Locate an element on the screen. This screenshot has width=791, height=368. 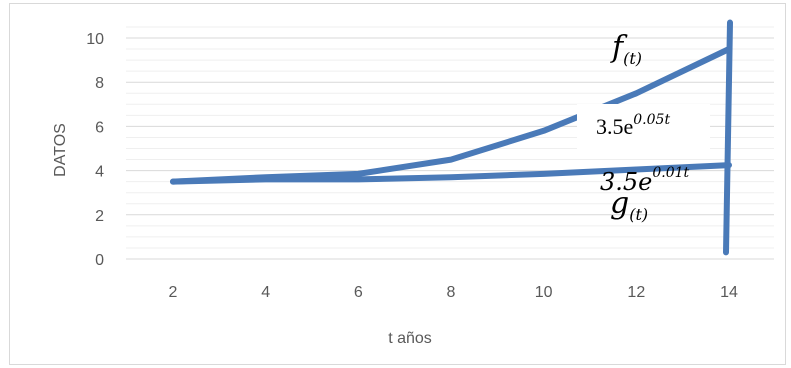
y-tick-label: 2 is located at coordinates (99, 216).